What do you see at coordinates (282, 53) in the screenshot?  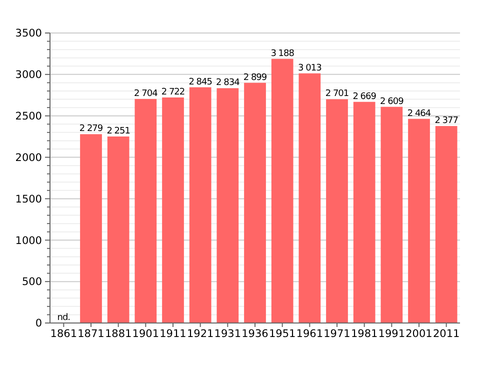 I see `data-label: 3 188` at bounding box center [282, 53].